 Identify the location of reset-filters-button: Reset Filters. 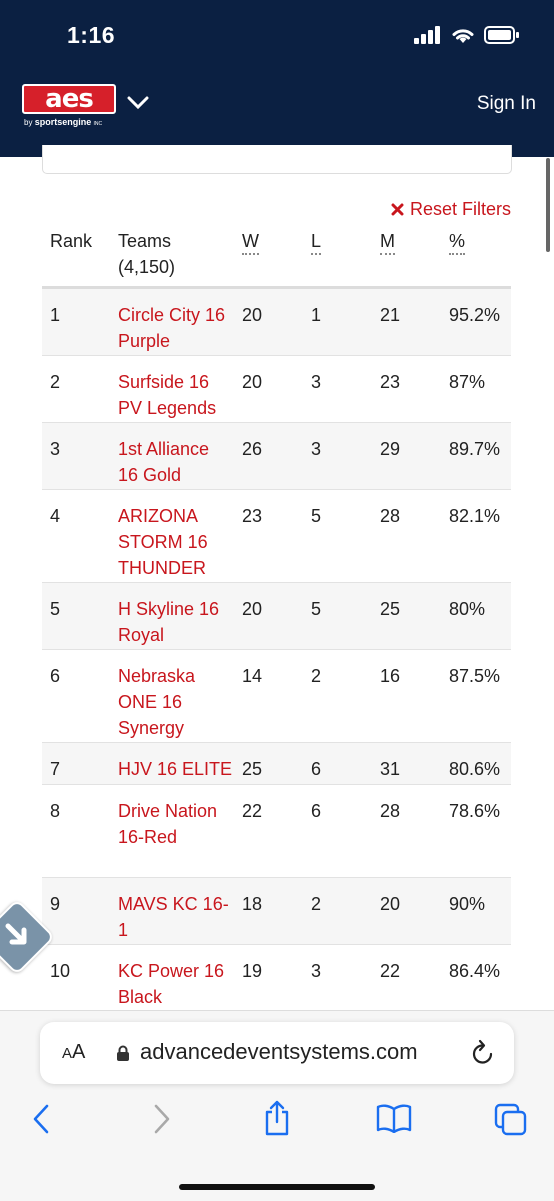
(451, 209).